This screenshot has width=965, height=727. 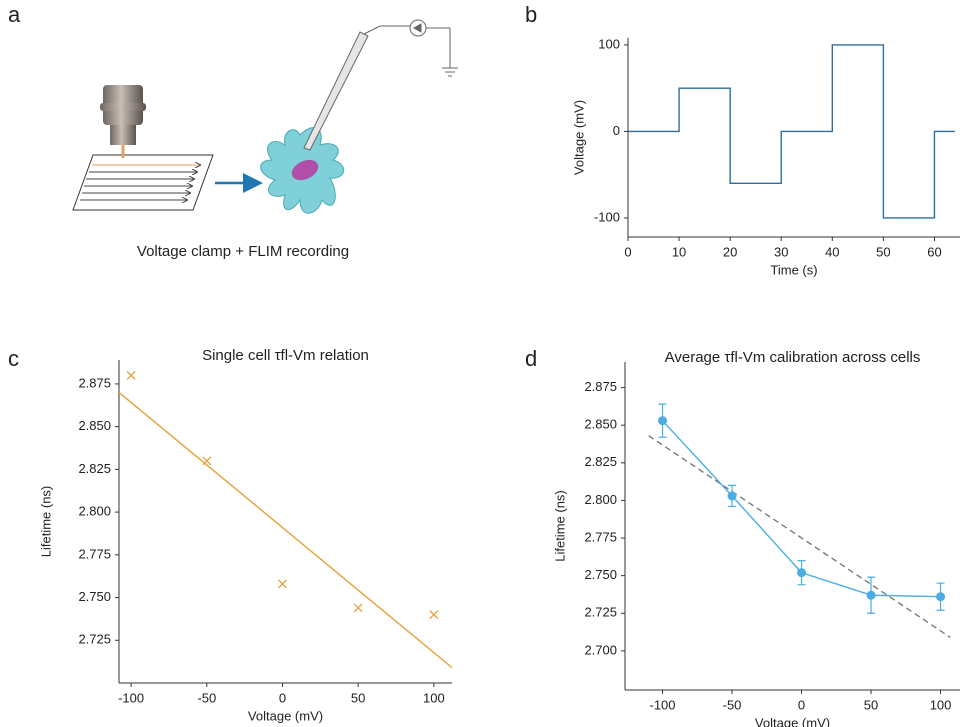 I want to click on x-tick-label: 60, so click(x=934, y=251).